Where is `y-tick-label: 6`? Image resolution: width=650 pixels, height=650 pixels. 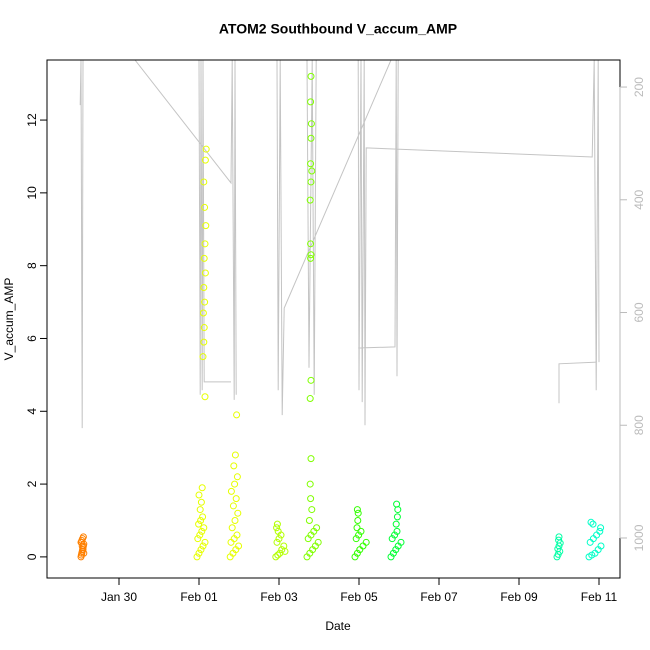 y-tick-label: 6 is located at coordinates (32, 338).